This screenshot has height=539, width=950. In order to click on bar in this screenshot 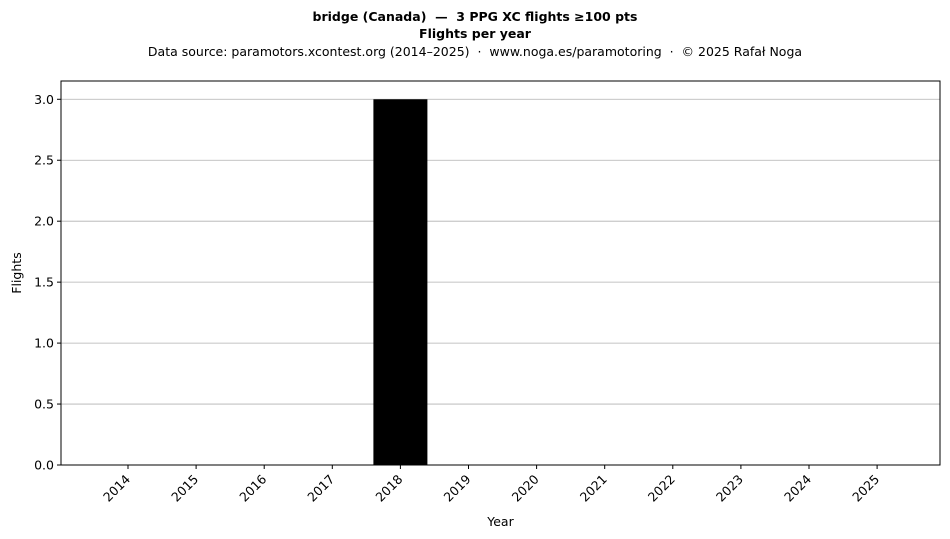, I will do `click(400, 282)`.